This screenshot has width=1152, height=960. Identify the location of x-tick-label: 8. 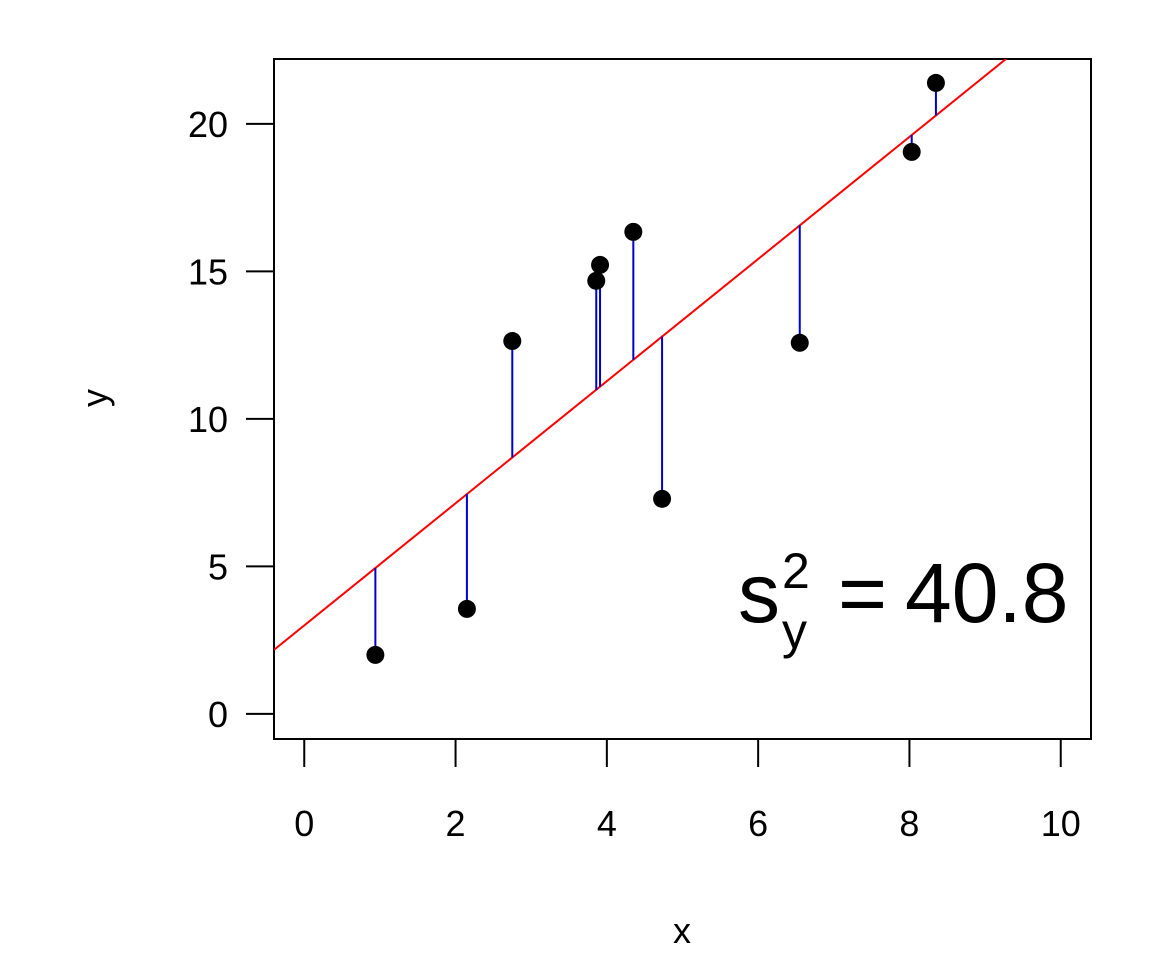
(909, 823).